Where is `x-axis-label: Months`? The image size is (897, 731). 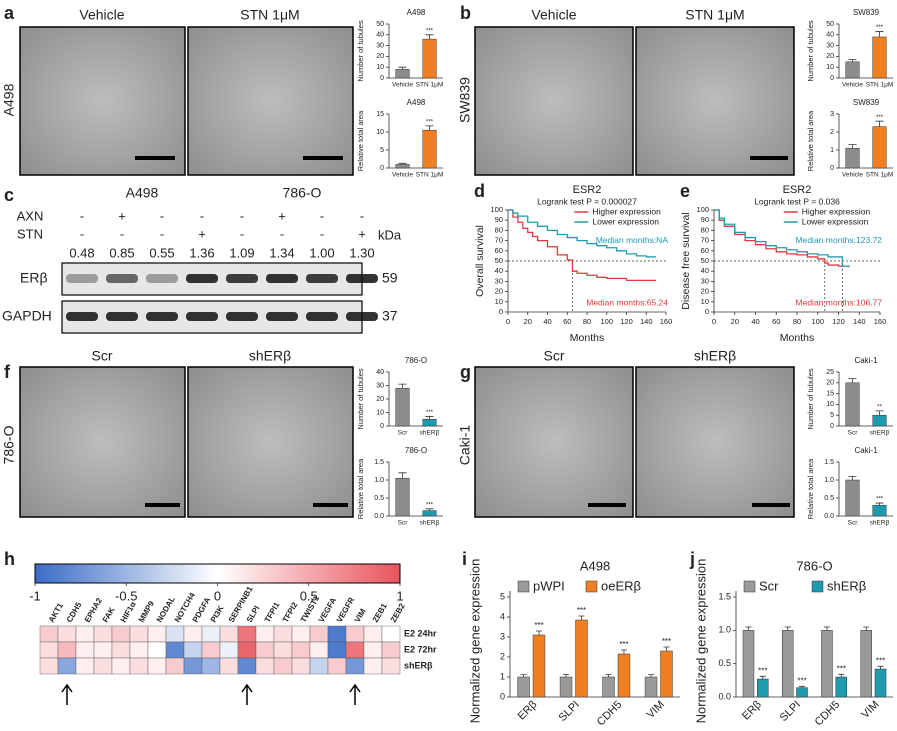 x-axis-label: Months is located at coordinates (587, 338).